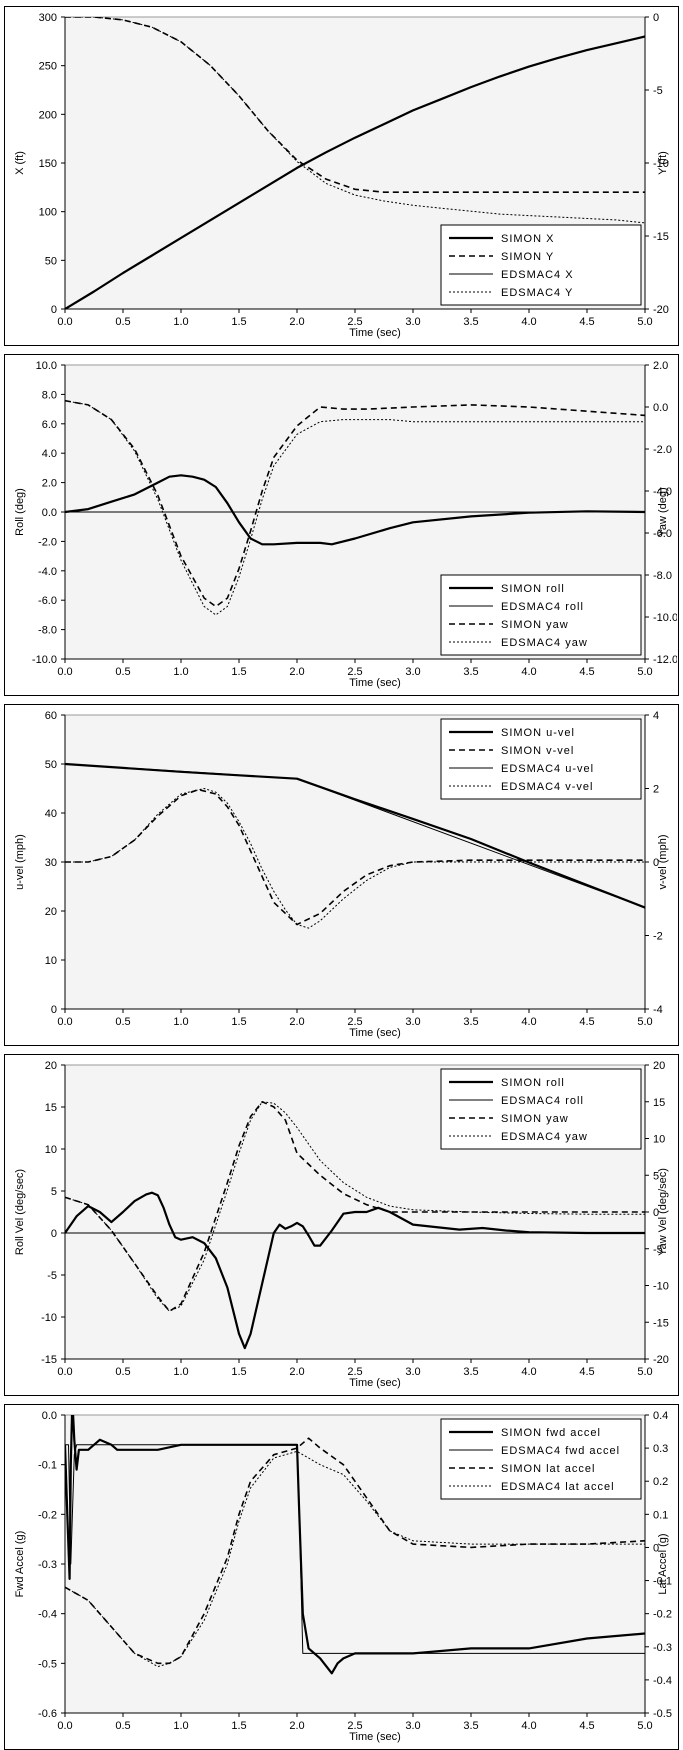 The height and width of the screenshot is (1750, 683). I want to click on y-tick-label: -8.0, so click(47, 631).